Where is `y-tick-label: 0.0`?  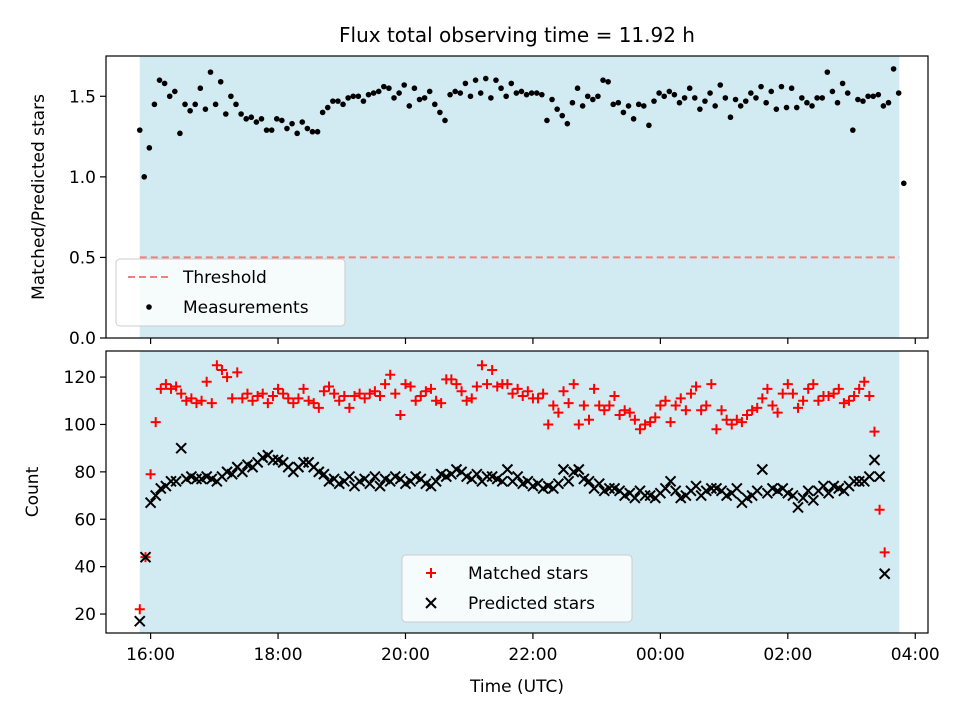
y-tick-label: 0.0 is located at coordinates (82, 339).